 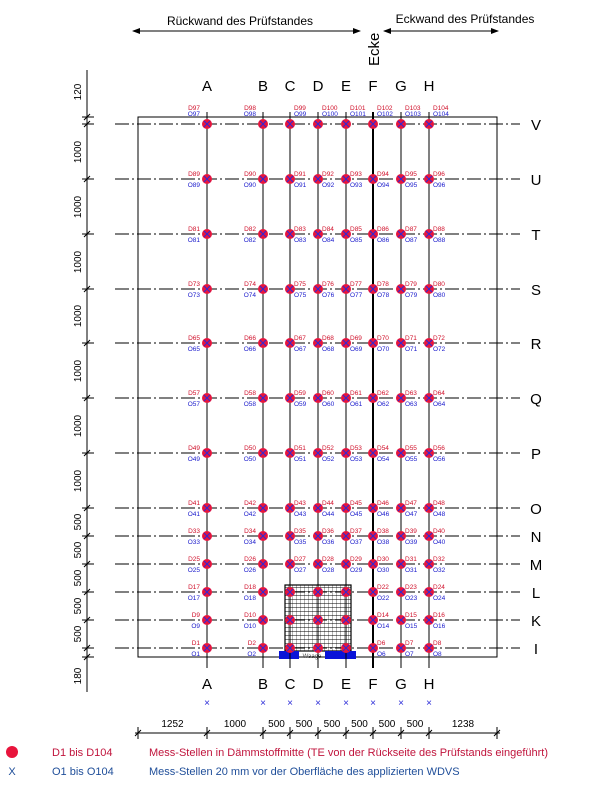 What do you see at coordinates (207, 86) in the screenshot?
I see `column-label-top: A` at bounding box center [207, 86].